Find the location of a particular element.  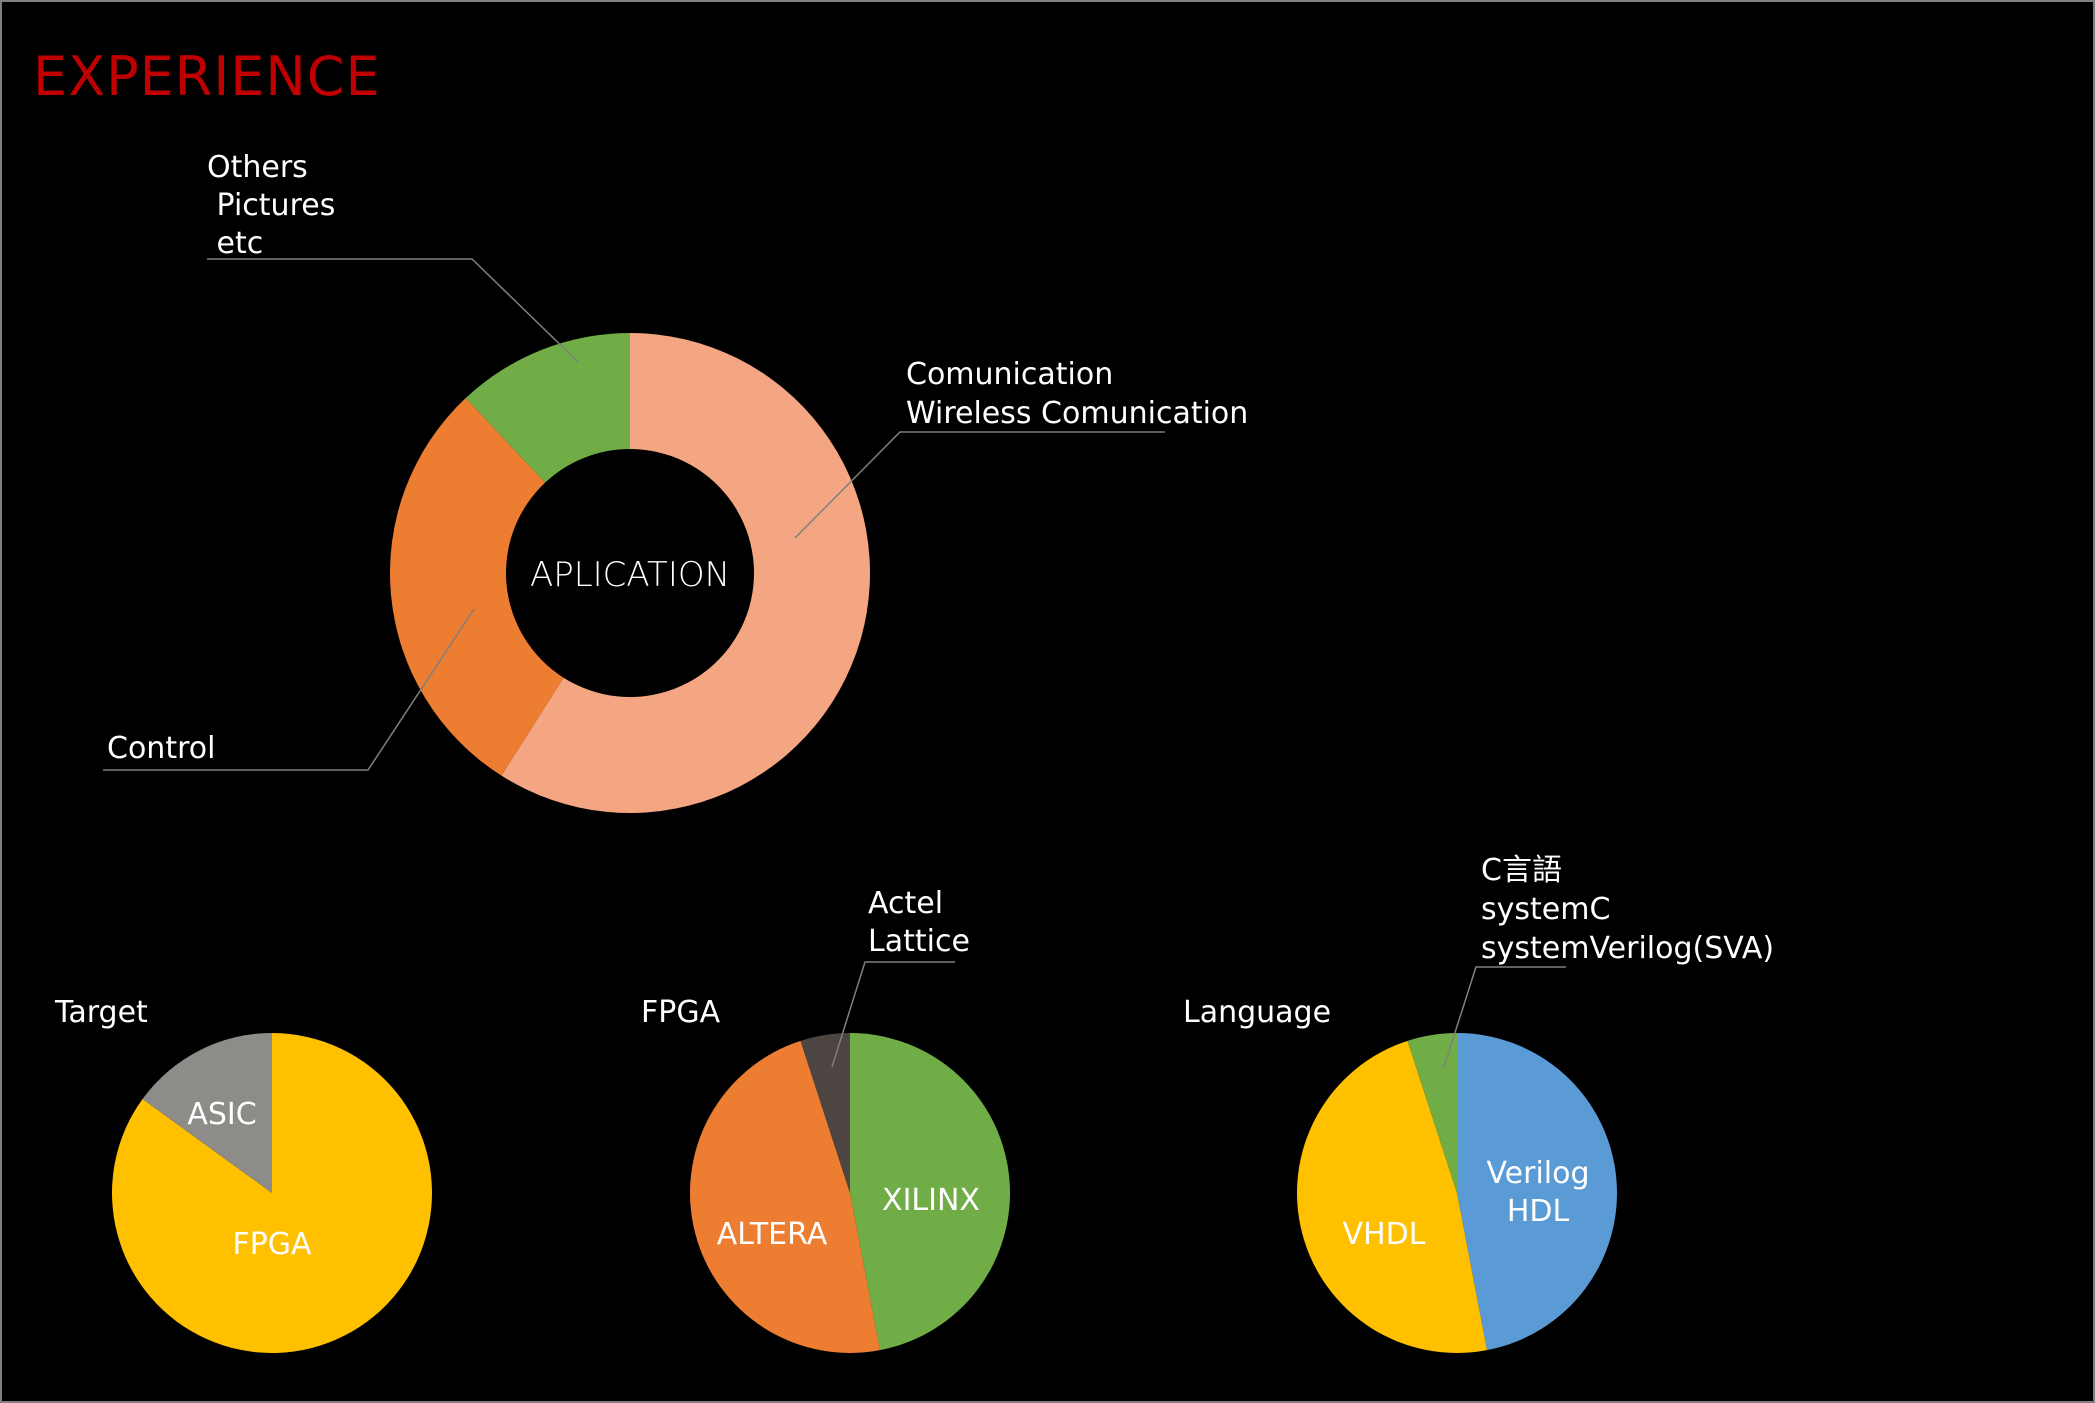

chart-0-label-2-line-0: Others is located at coordinates (257, 167).